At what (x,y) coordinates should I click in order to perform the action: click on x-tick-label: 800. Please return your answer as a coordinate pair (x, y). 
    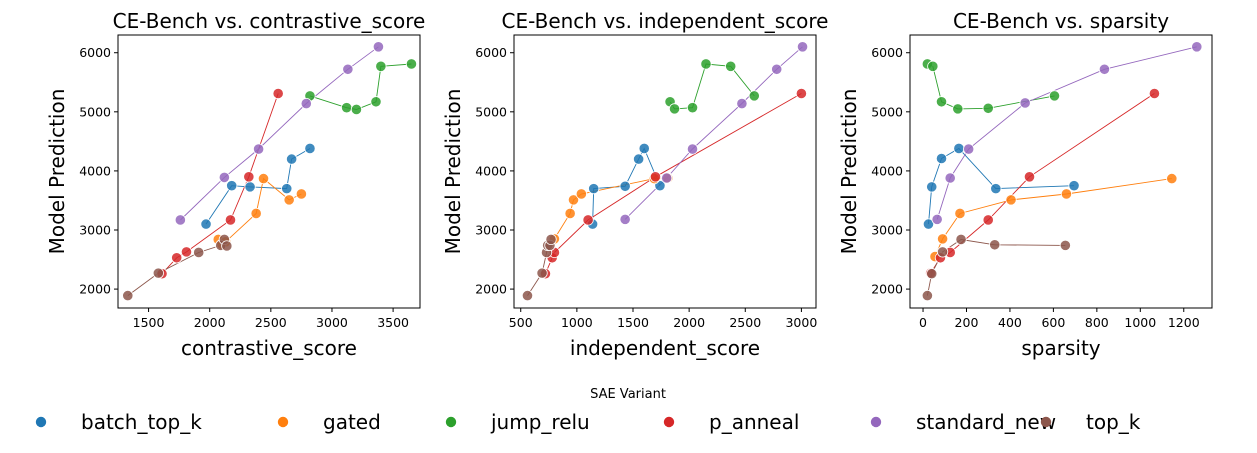
    Looking at the image, I should click on (1097, 322).